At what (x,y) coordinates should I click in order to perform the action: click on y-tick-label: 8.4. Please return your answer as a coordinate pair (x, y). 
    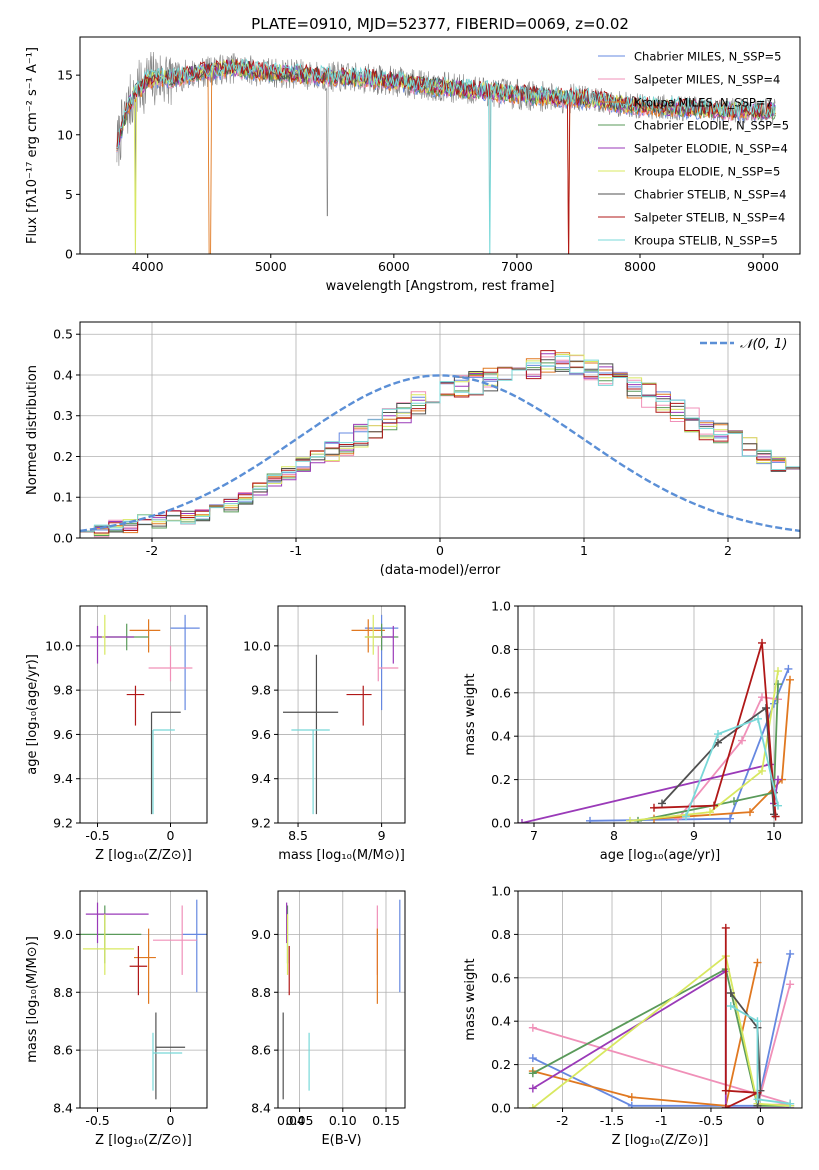
    Looking at the image, I should click on (63, 1108).